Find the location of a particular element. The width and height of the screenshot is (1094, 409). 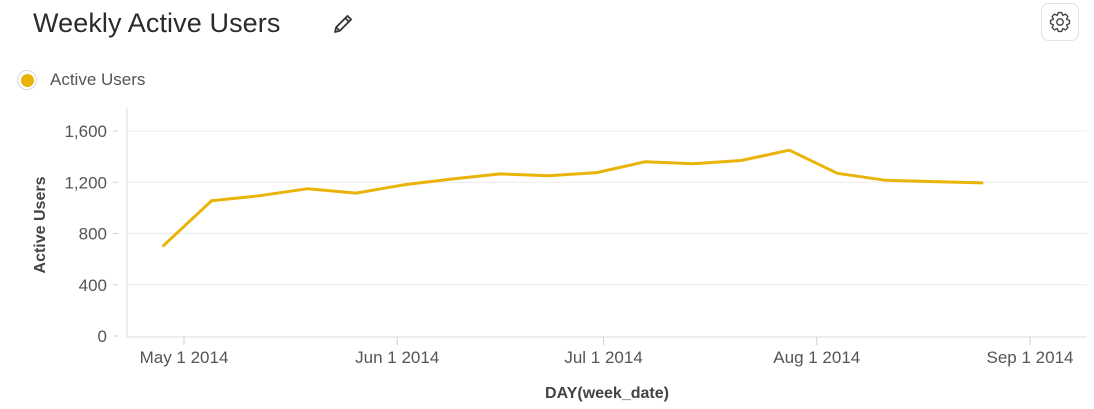

x-tick-label: Aug 1 2014 is located at coordinates (816, 357).